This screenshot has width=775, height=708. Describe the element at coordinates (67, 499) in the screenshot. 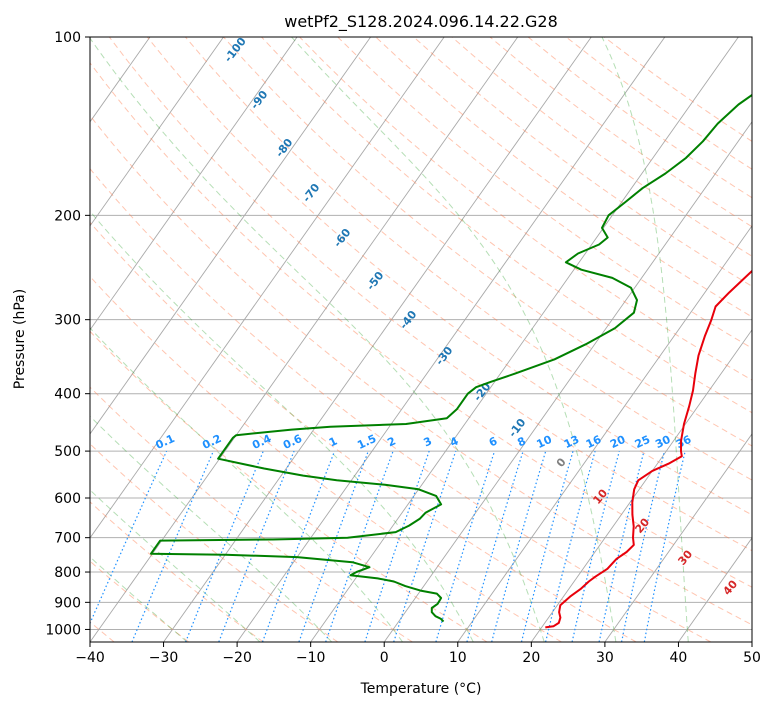

I see `y-tick-label: 600` at that location.